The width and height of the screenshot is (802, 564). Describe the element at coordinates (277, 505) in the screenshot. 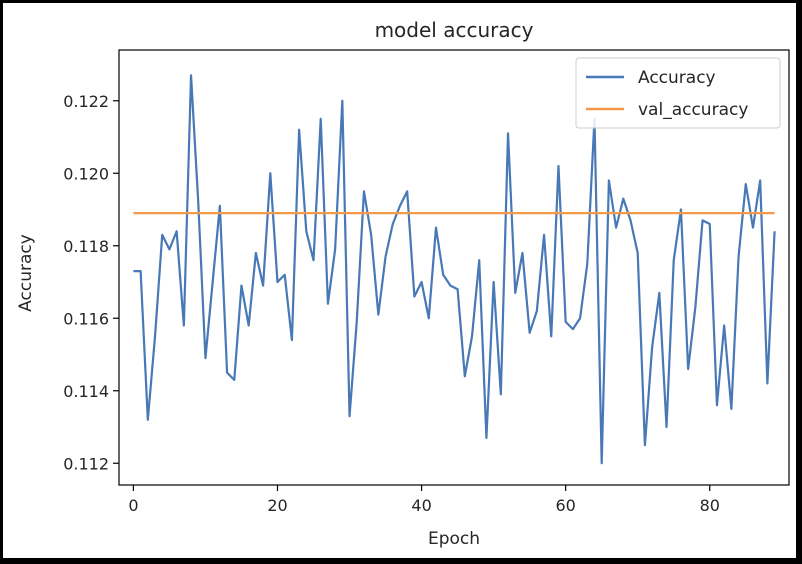

I see `x-tick-label: 20` at that location.